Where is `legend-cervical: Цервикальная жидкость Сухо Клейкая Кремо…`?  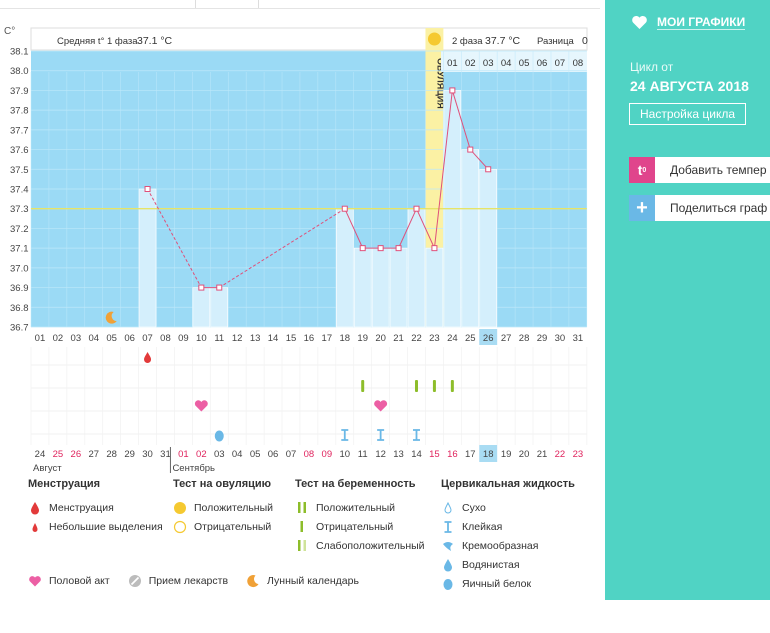
legend-cervical: Цервикальная жидкость Сухо Клейкая Кремо… is located at coordinates (508, 535).